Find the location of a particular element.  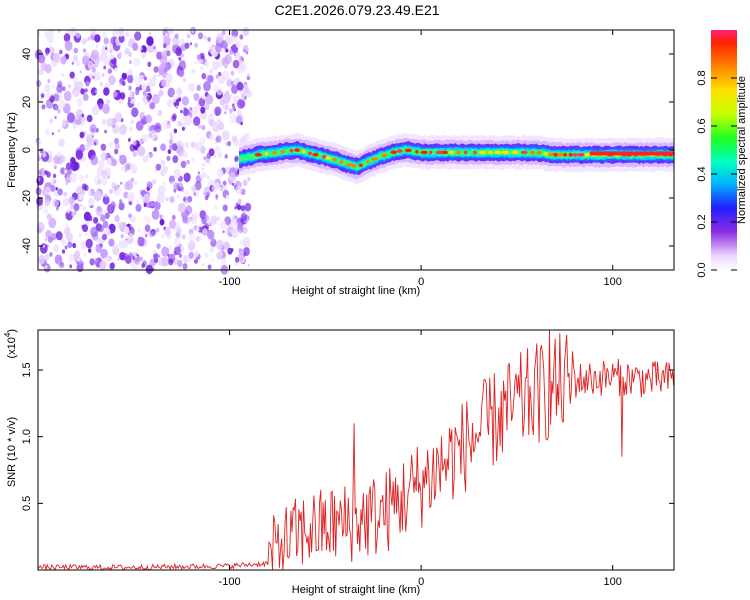

colorbar-ticks: 0.0 0.2 0.4 0.6 0.8 is located at coordinates (716, 174).